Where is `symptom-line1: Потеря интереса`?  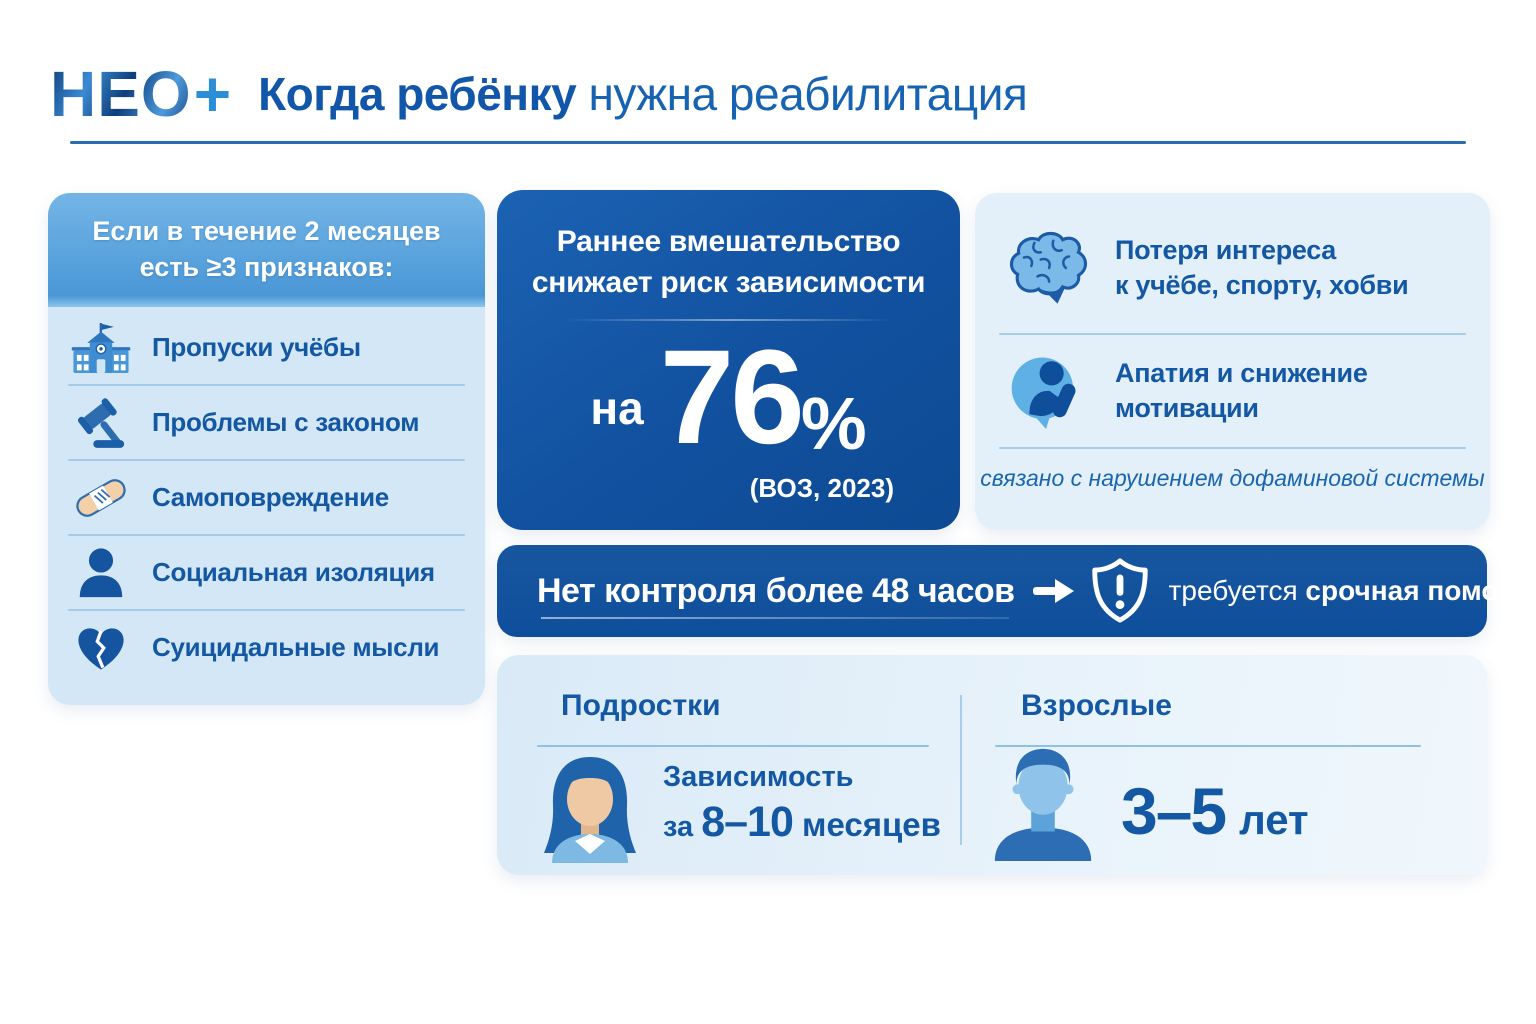 symptom-line1: Потеря интереса is located at coordinates (1226, 249).